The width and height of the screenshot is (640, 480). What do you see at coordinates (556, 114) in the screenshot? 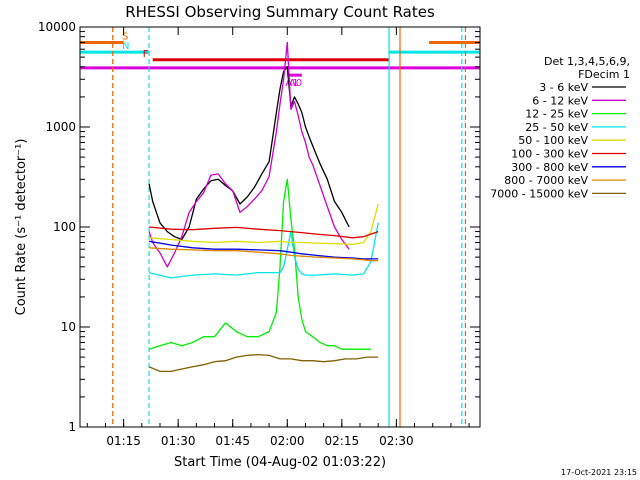
I see `legend-label-2: 12 - 25 keV` at bounding box center [556, 114].